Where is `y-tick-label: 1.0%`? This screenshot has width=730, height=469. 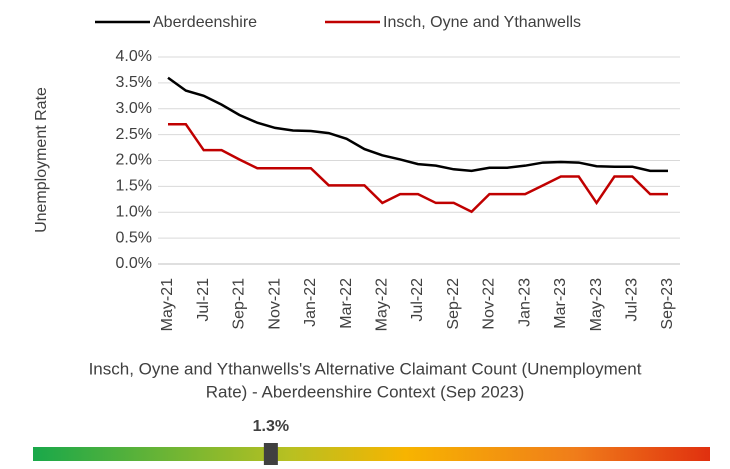
y-tick-label: 1.0% is located at coordinates (134, 211).